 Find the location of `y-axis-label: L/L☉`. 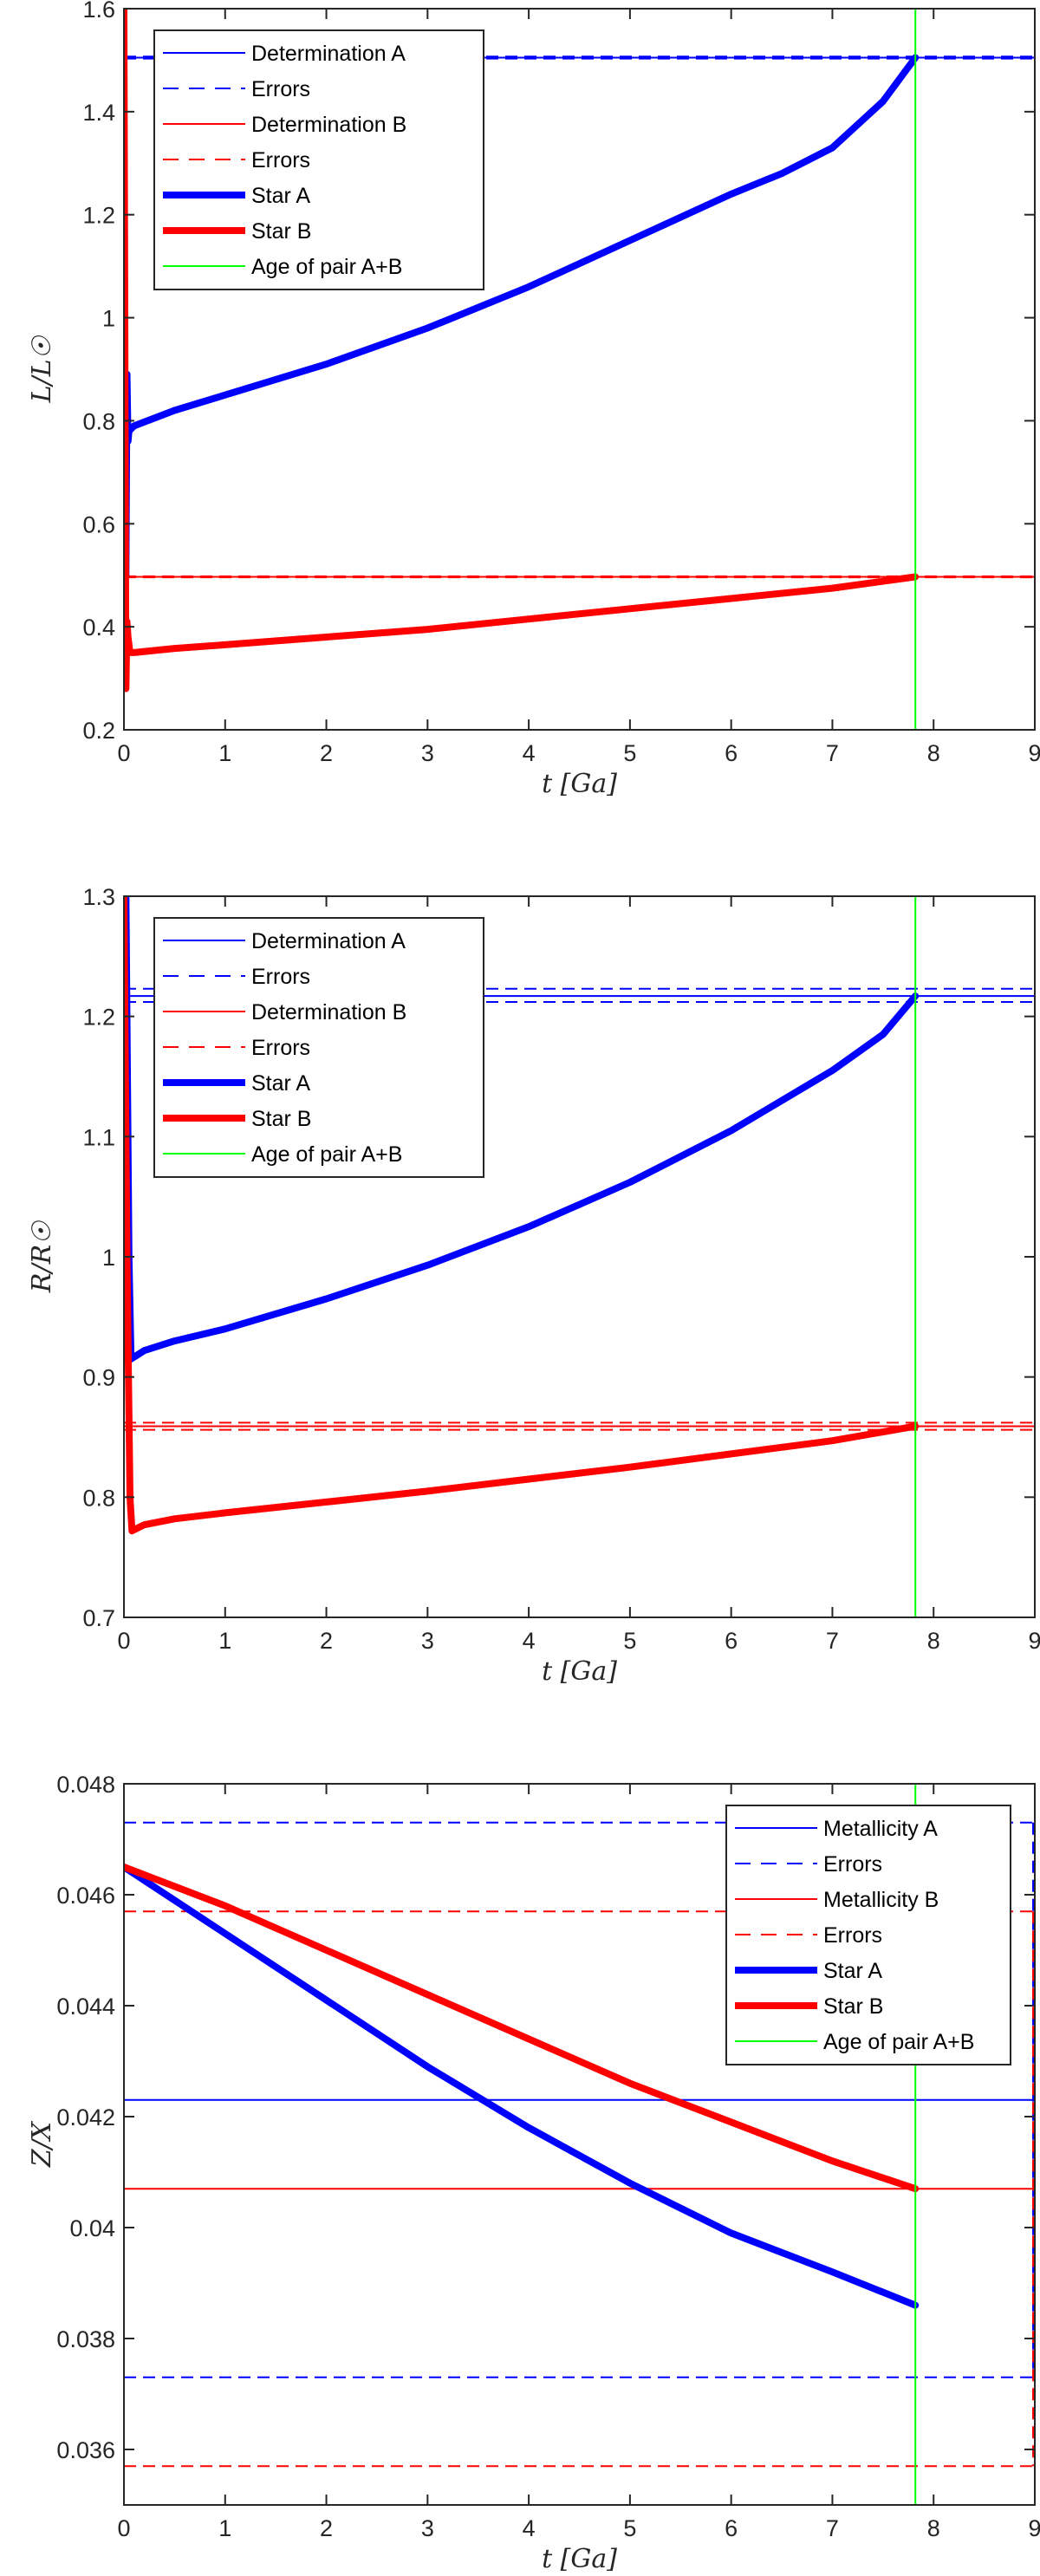

y-axis-label: L/L☉ is located at coordinates (42, 369).